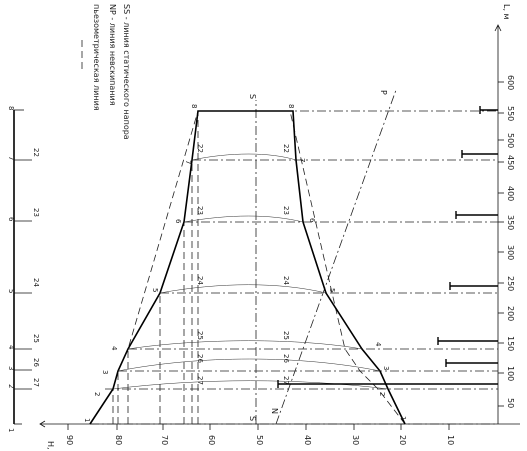 The image size is (527, 451). I want to click on axis-l-tick-label: 550, so click(510, 113).